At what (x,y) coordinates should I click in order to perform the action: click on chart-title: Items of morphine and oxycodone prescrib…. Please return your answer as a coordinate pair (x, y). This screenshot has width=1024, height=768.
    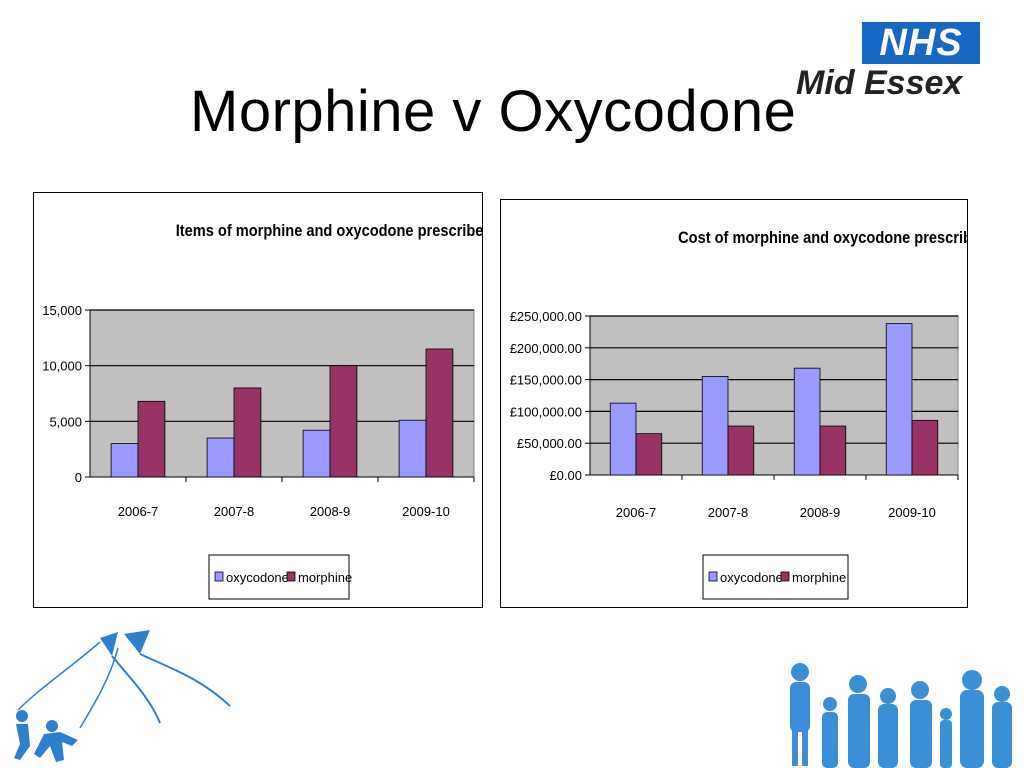
    Looking at the image, I should click on (329, 231).